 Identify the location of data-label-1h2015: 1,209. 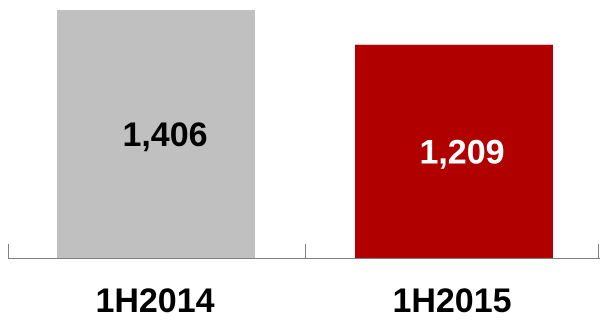
(461, 152).